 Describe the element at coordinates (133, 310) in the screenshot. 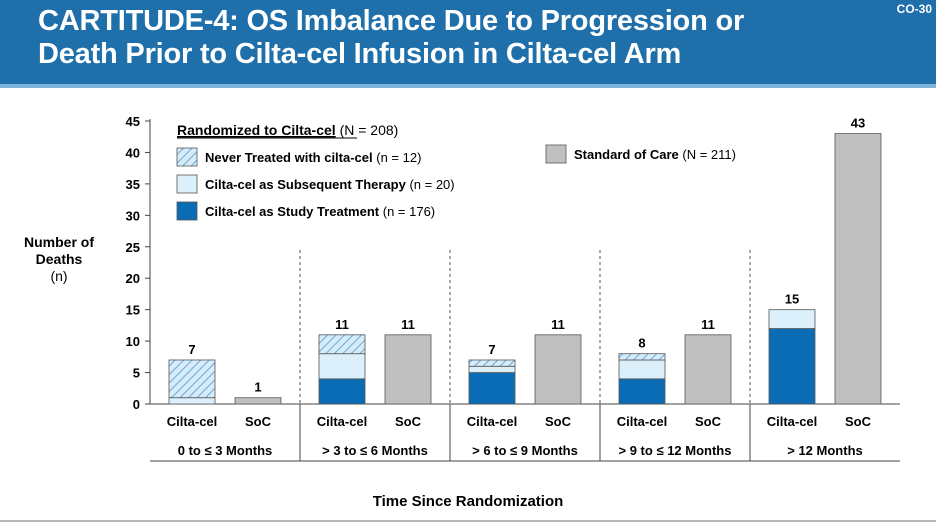

I see `y-tick-label: 15` at that location.